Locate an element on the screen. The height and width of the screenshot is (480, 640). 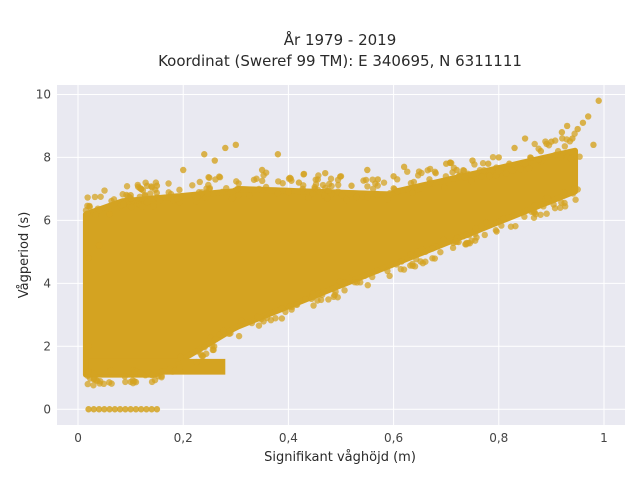
chart-title-line1: År 1979 - 2019 is located at coordinates (340, 39).